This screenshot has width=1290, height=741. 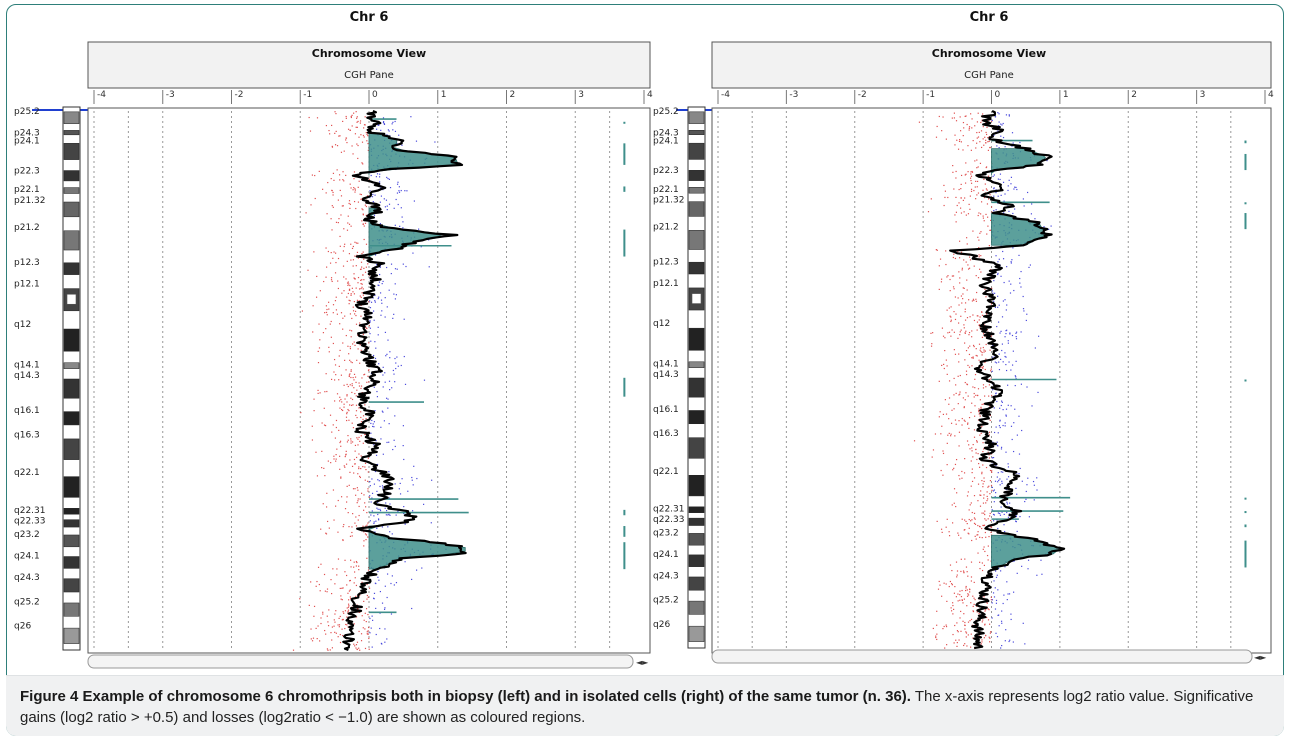 I want to click on right-band-label: p24.1, so click(x=666, y=142).